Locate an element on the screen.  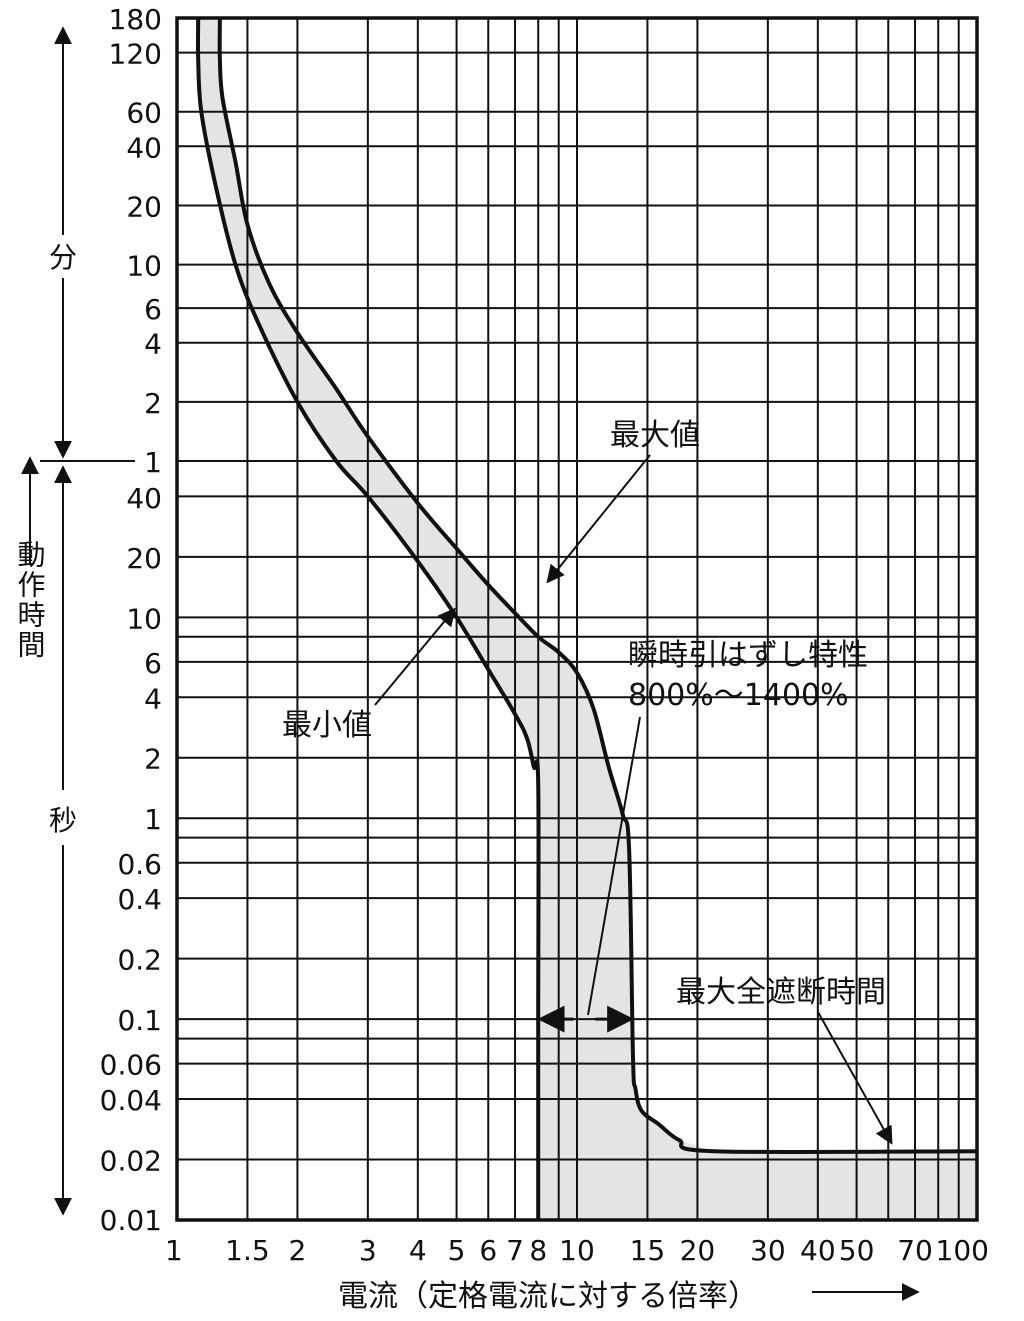
y-tick-label-sec: 1 is located at coordinates (153, 819).